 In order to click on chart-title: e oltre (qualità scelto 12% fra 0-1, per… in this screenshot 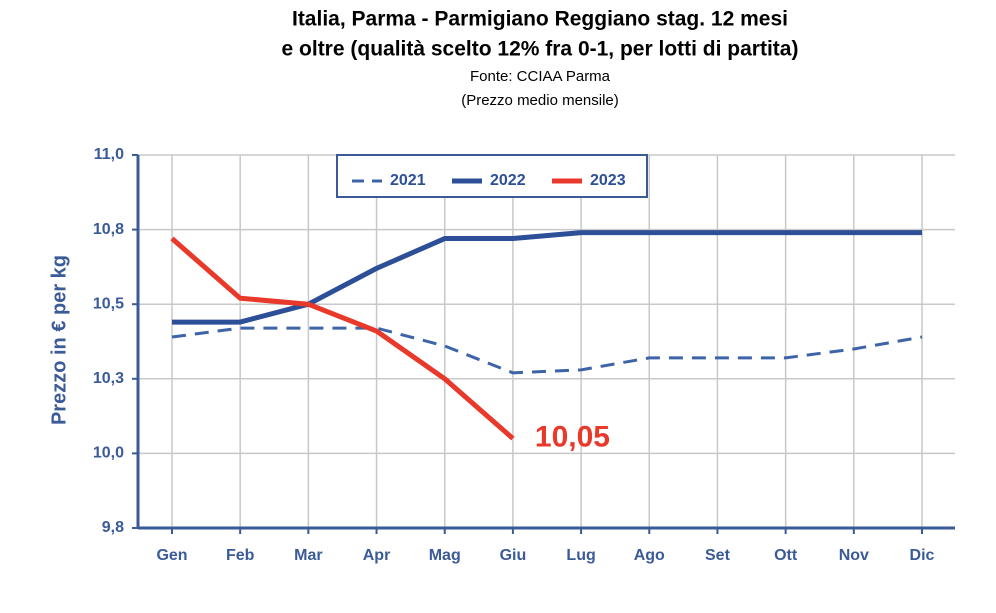, I will do `click(540, 49)`.